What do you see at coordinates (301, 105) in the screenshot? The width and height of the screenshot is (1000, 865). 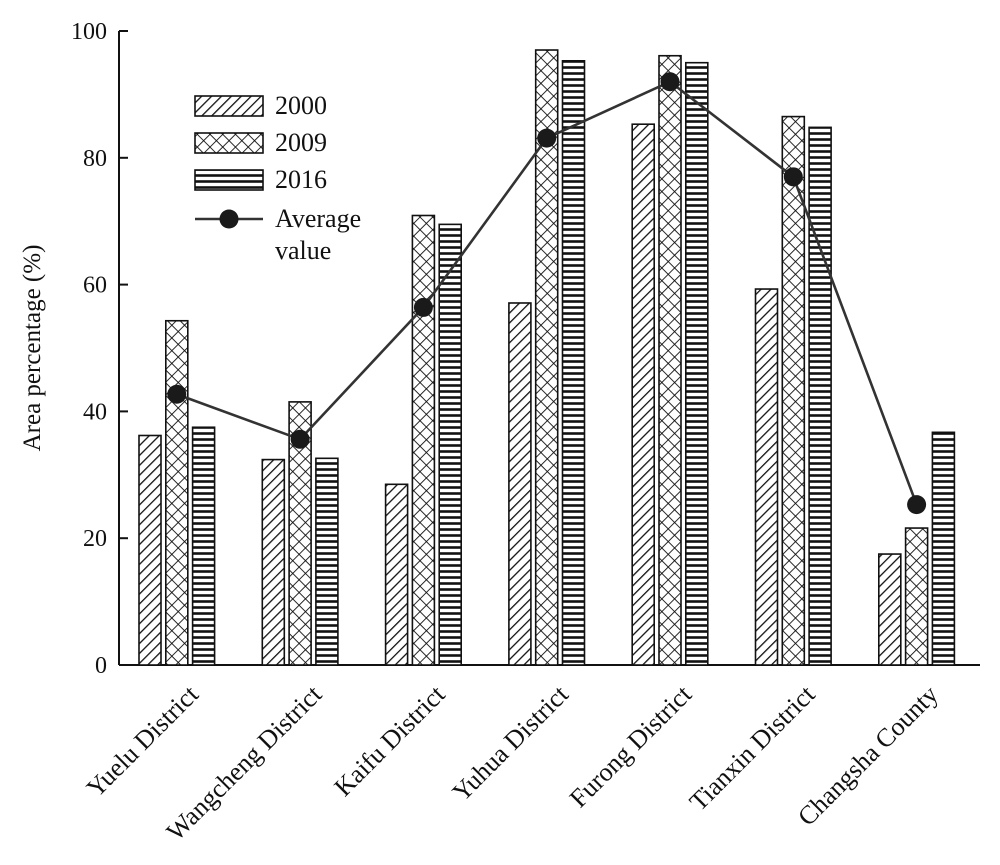 I see `legend-label-2000: 2000` at bounding box center [301, 105].